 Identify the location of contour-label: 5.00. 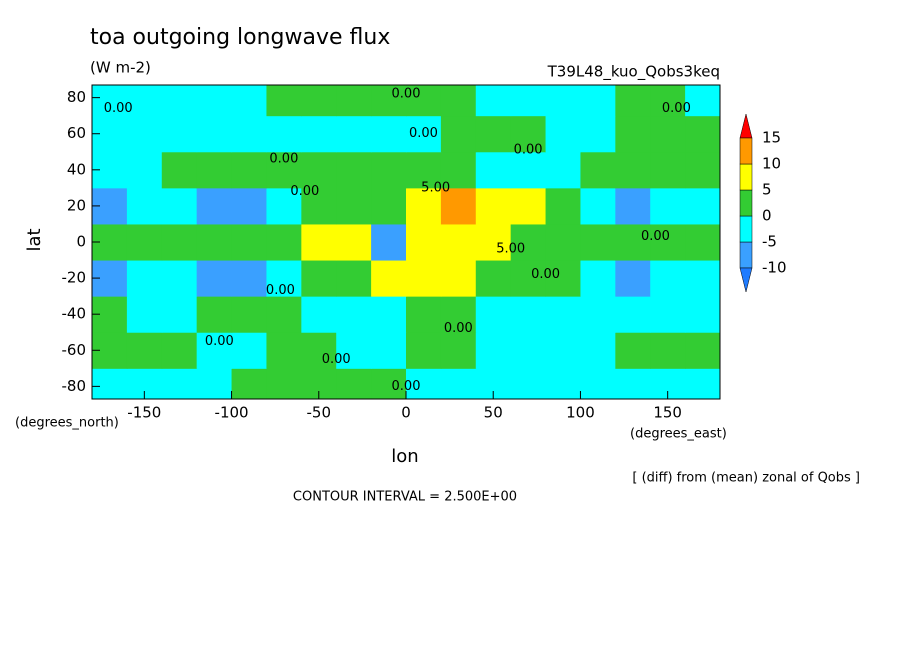
(510, 249).